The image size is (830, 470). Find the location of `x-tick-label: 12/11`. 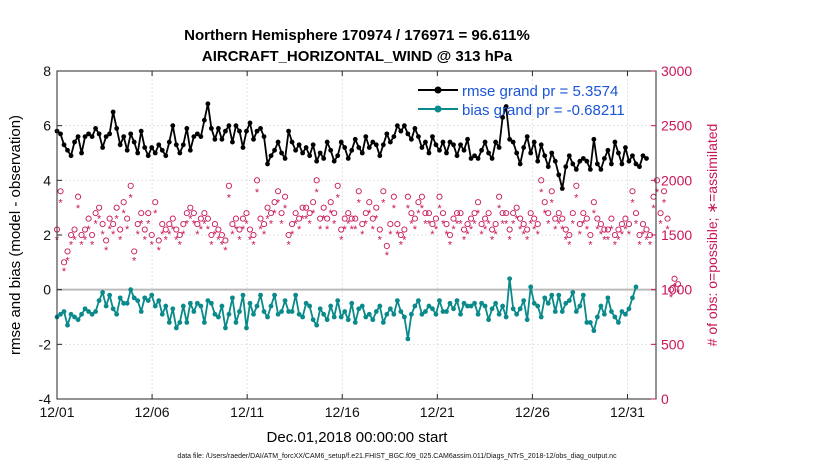

x-tick-label: 12/11 is located at coordinates (247, 412).